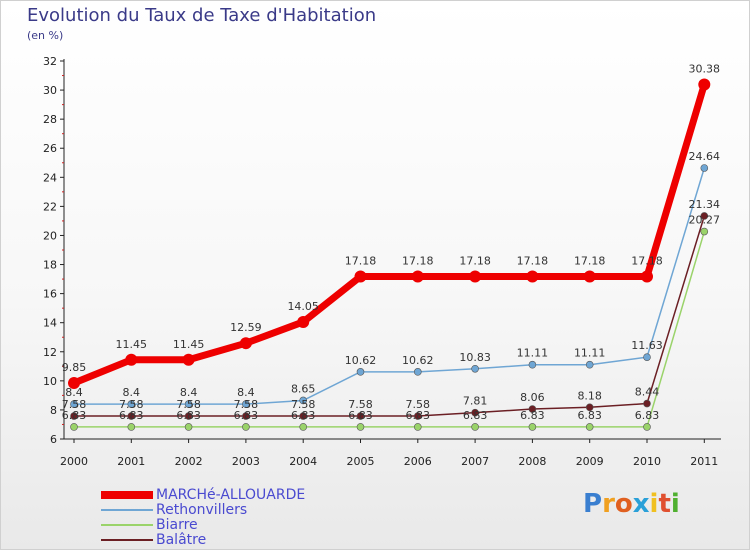 The image size is (750, 550). I want to click on data-label: 10.83, so click(475, 357).